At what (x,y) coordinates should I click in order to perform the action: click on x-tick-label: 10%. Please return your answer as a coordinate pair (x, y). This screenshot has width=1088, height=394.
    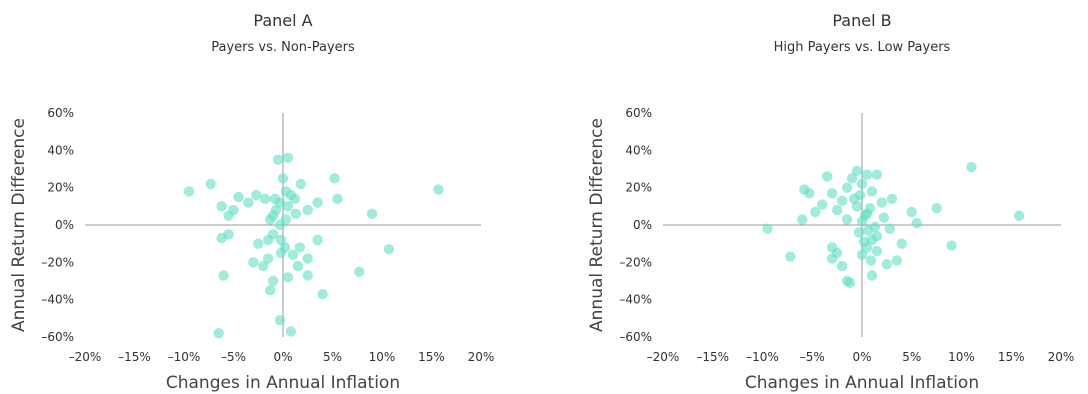
    Looking at the image, I should click on (961, 357).